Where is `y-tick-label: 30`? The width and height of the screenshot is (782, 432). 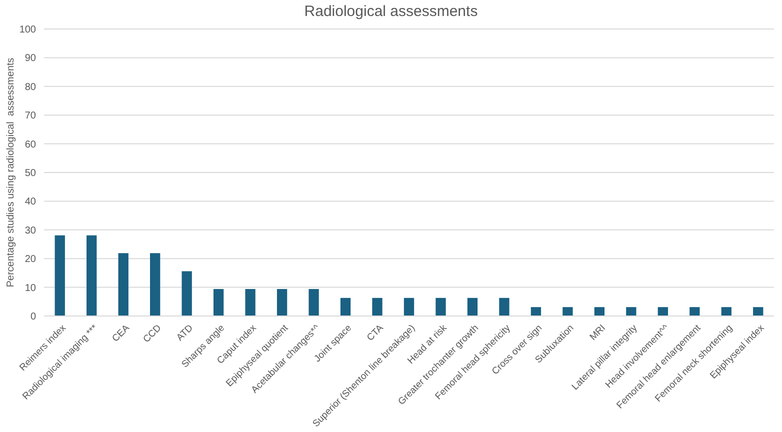 y-tick-label: 30 is located at coordinates (30, 230).